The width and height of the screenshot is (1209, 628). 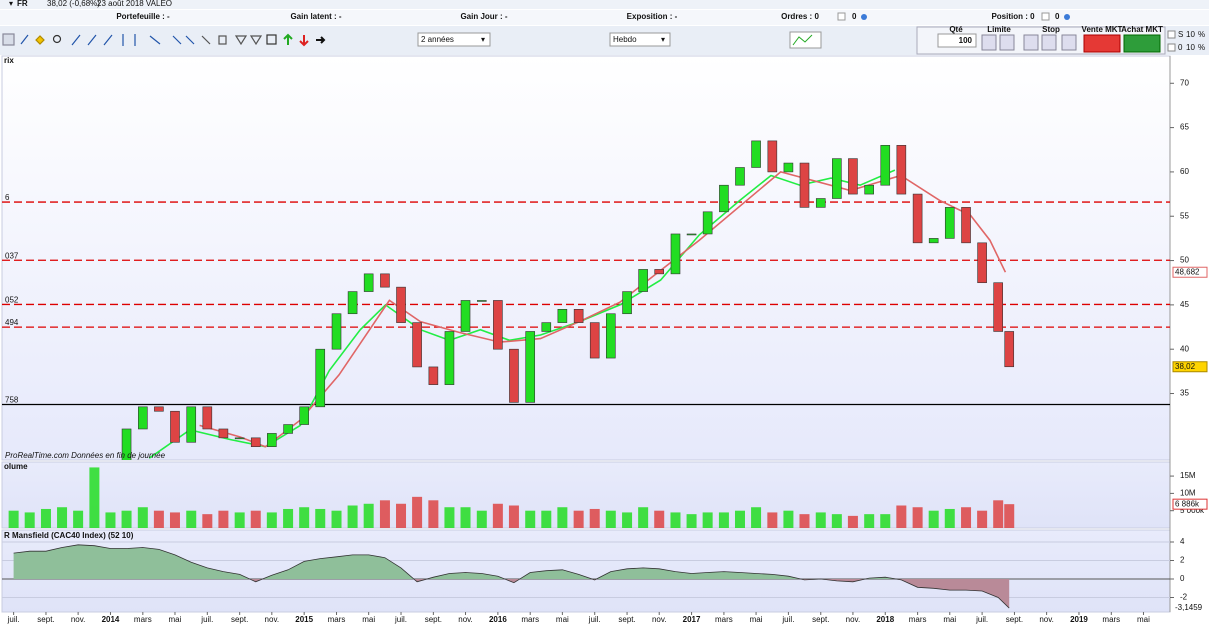 What do you see at coordinates (1067, 17) in the screenshot?
I see `position-icon` at bounding box center [1067, 17].